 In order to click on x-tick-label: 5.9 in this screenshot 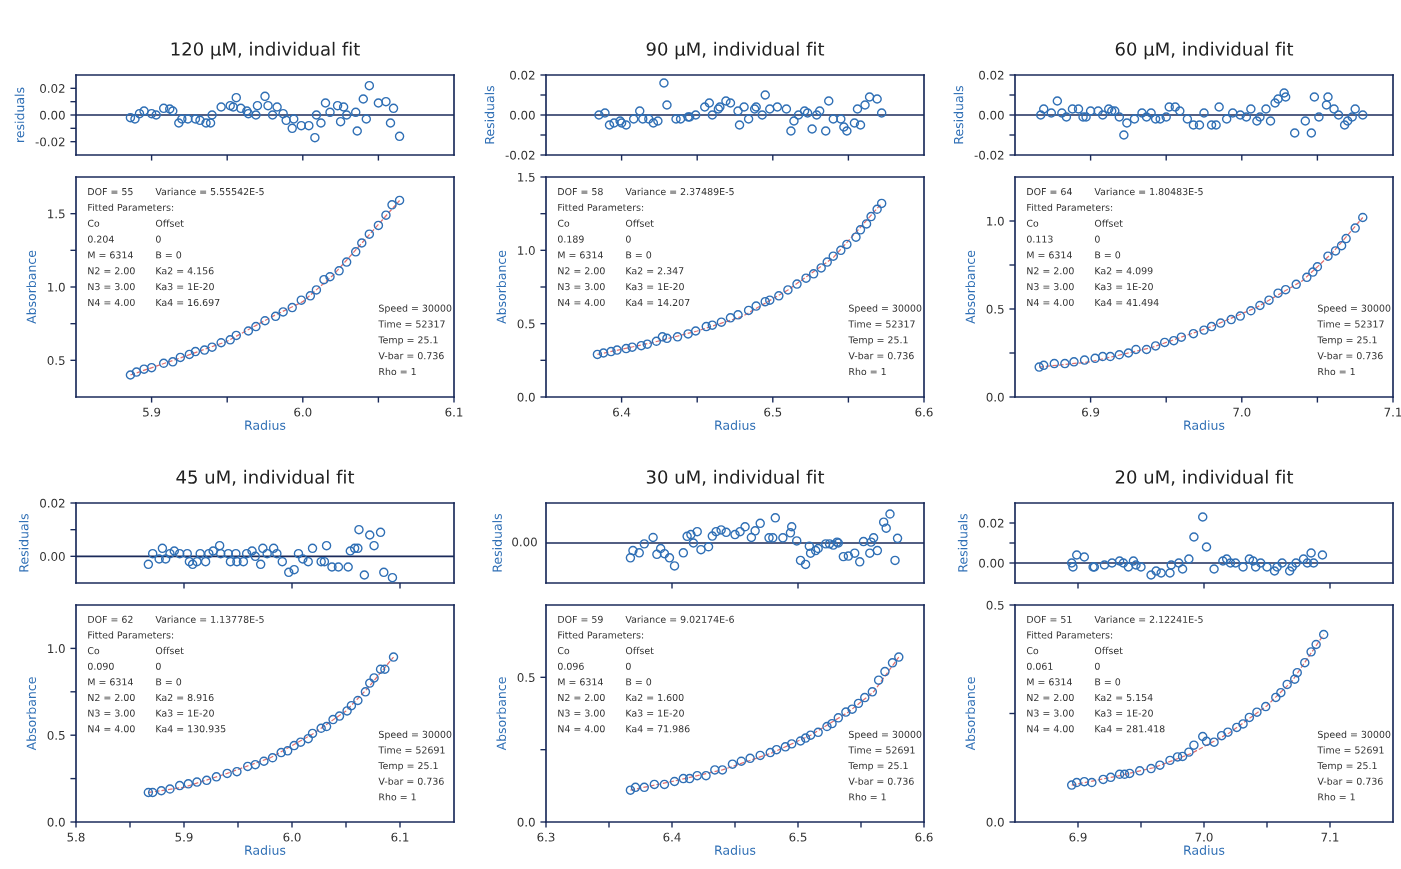, I will do `click(184, 837)`.